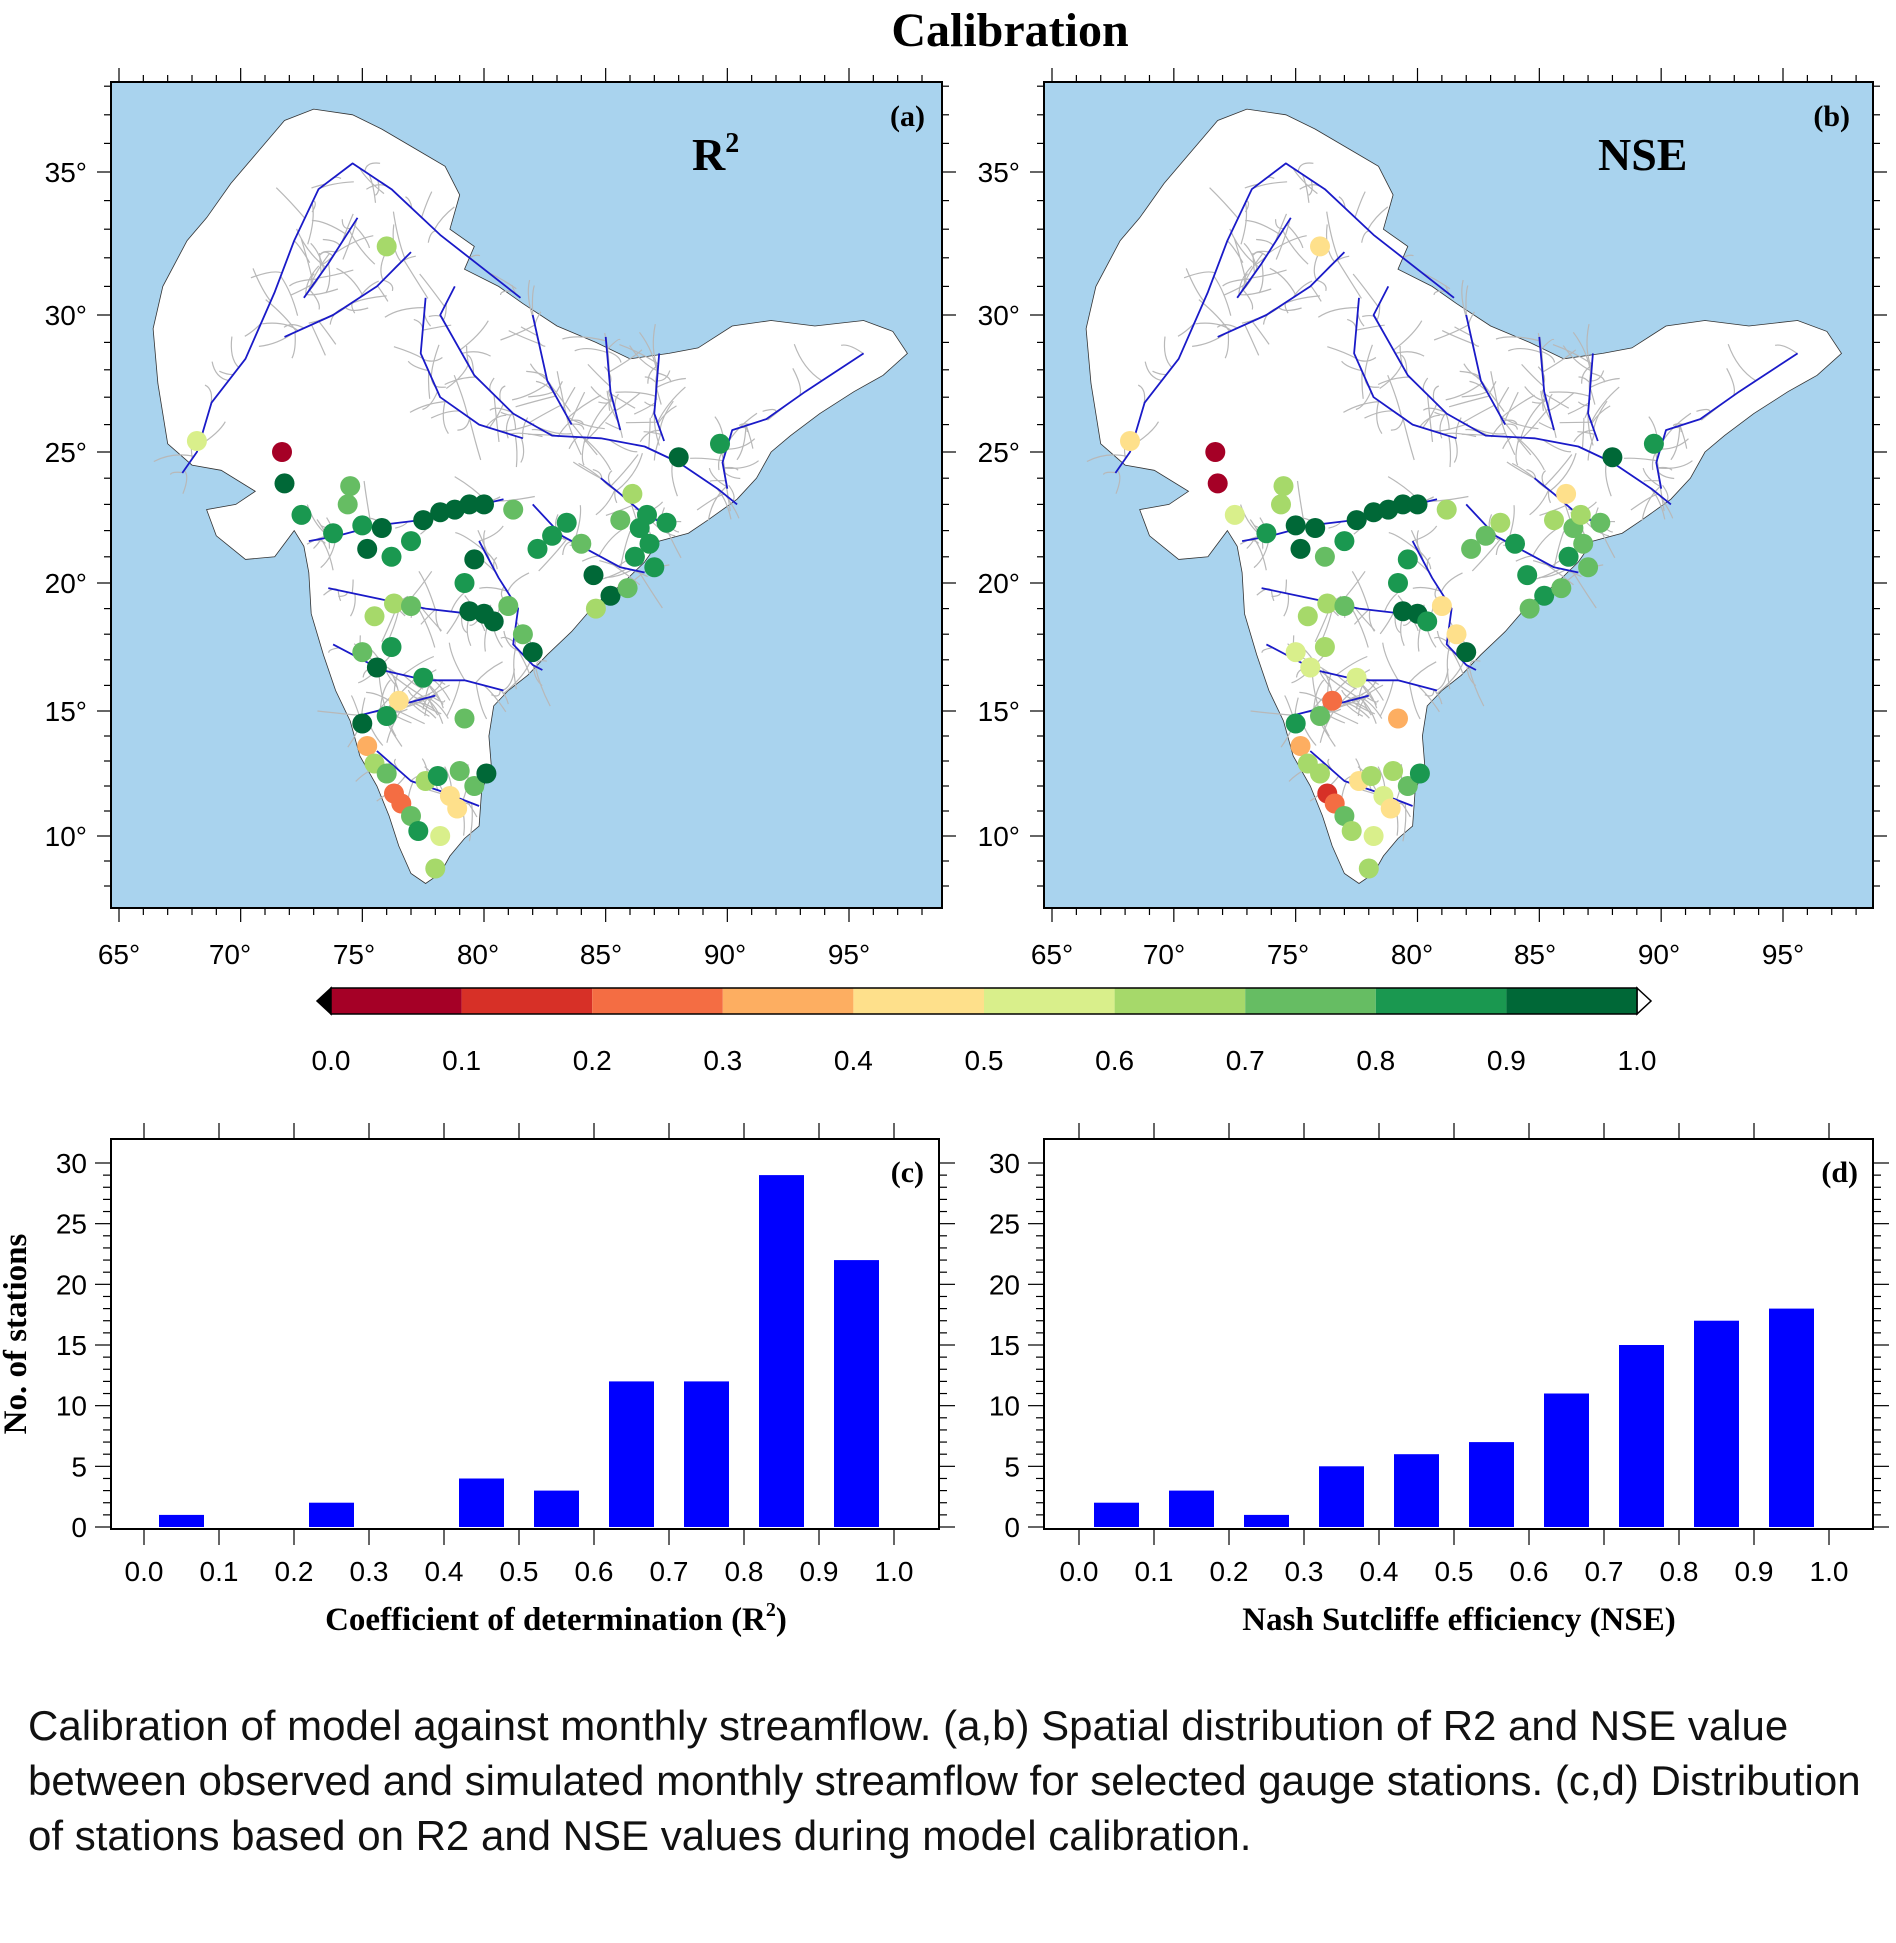 The image size is (1896, 1943). What do you see at coordinates (1644, 1001) in the screenshot?
I see `colorbar-over-triangle` at bounding box center [1644, 1001].